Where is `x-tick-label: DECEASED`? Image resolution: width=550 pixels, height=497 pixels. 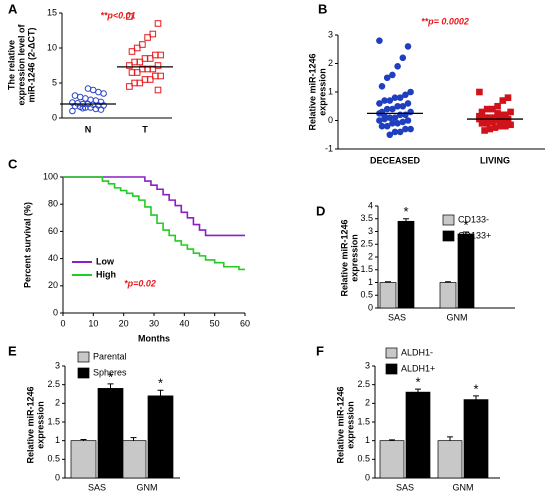
x-tick-label: DECEASED is located at coordinates (395, 160).